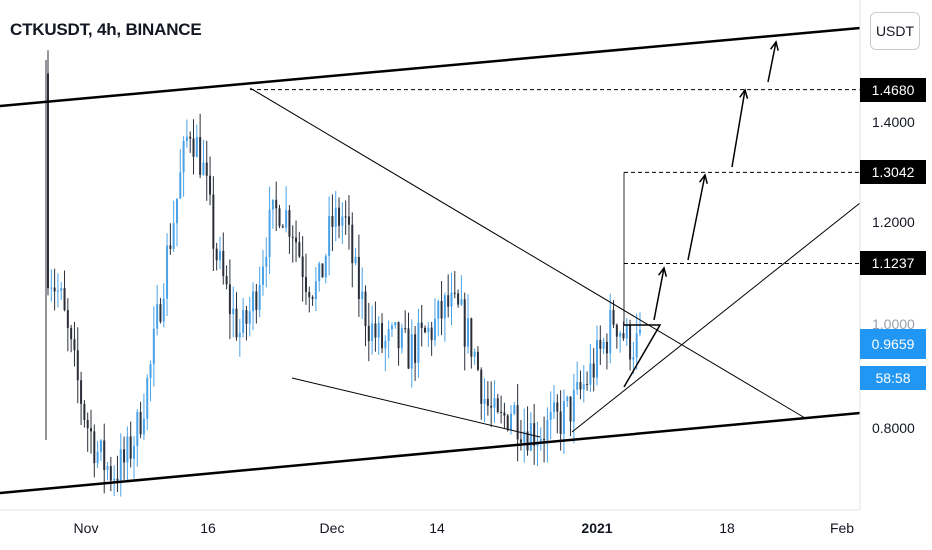  What do you see at coordinates (597, 528) in the screenshot?
I see `time-tick: 2021` at bounding box center [597, 528].